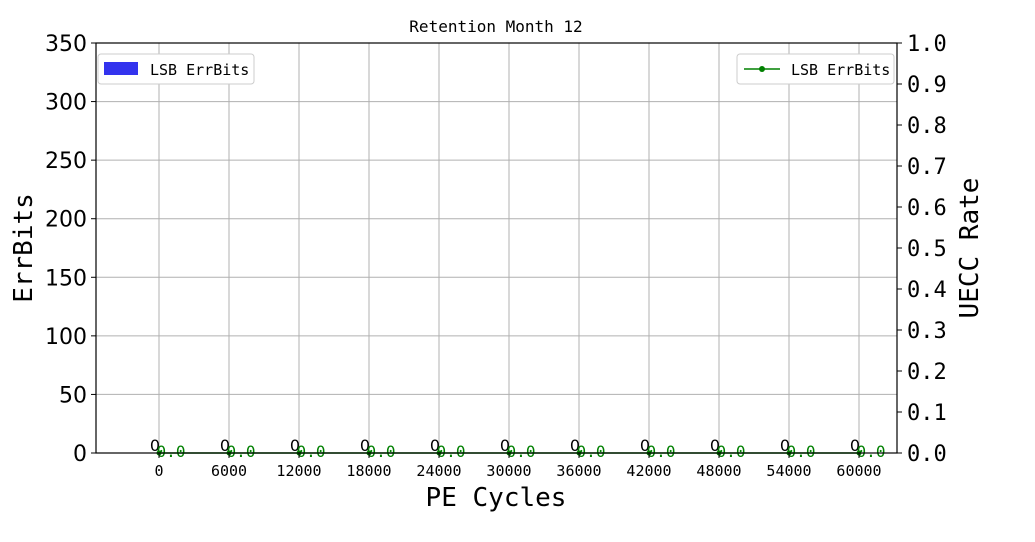 This screenshot has width=1035, height=542. I want to click on y-axis-ticks: 0 50 100 150 200 250 300 350, so click(70, 249).